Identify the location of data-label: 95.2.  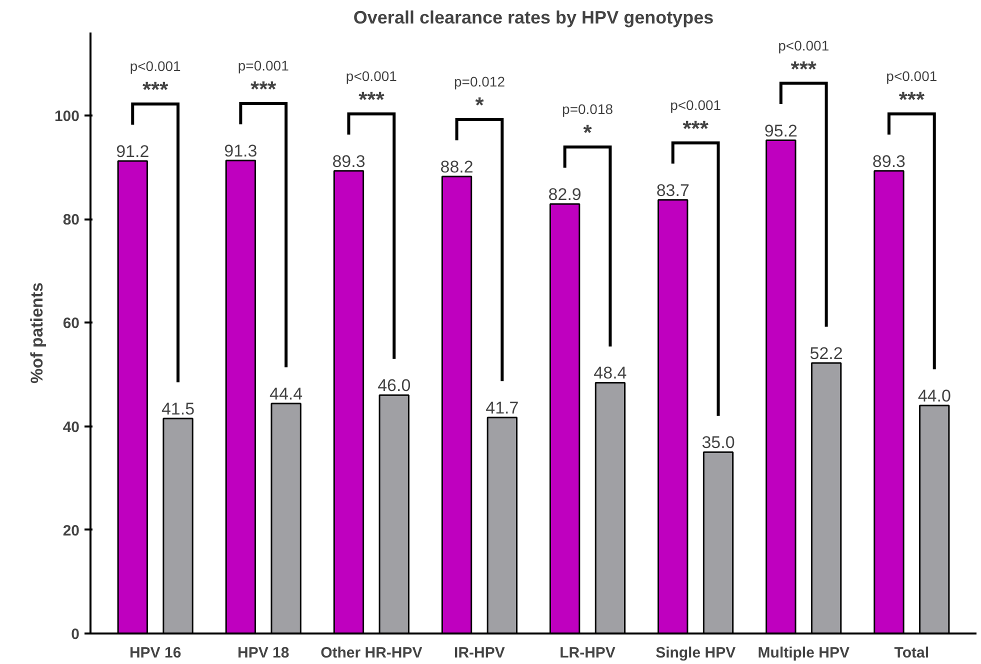
(781, 130).